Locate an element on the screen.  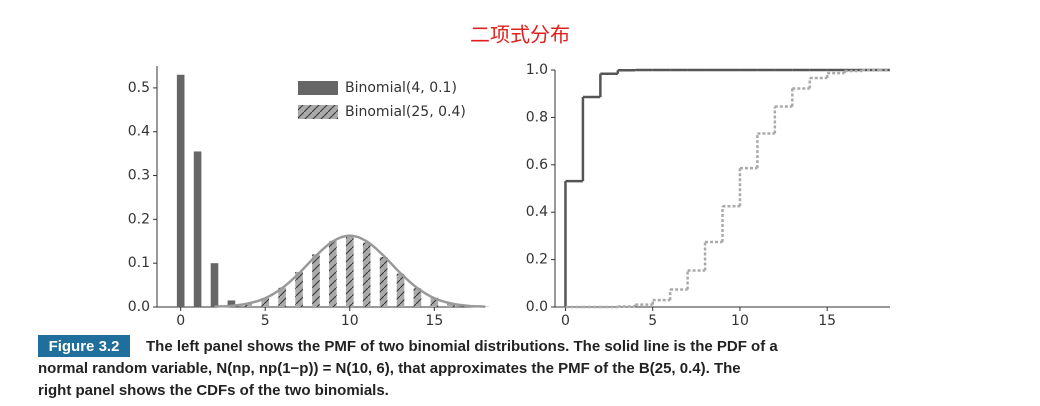
page-title: 二项式分布 is located at coordinates (520, 35).